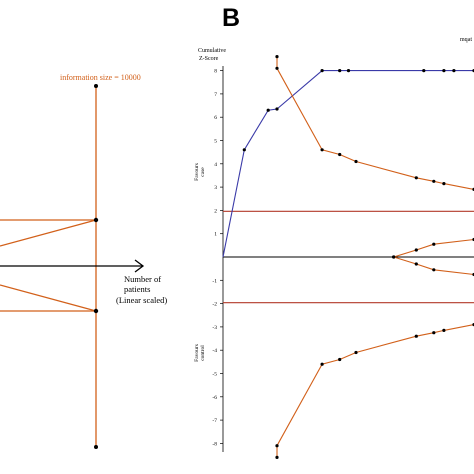  Describe the element at coordinates (142, 279) in the screenshot. I see `panel-a-axis-label-1: Number of` at that location.